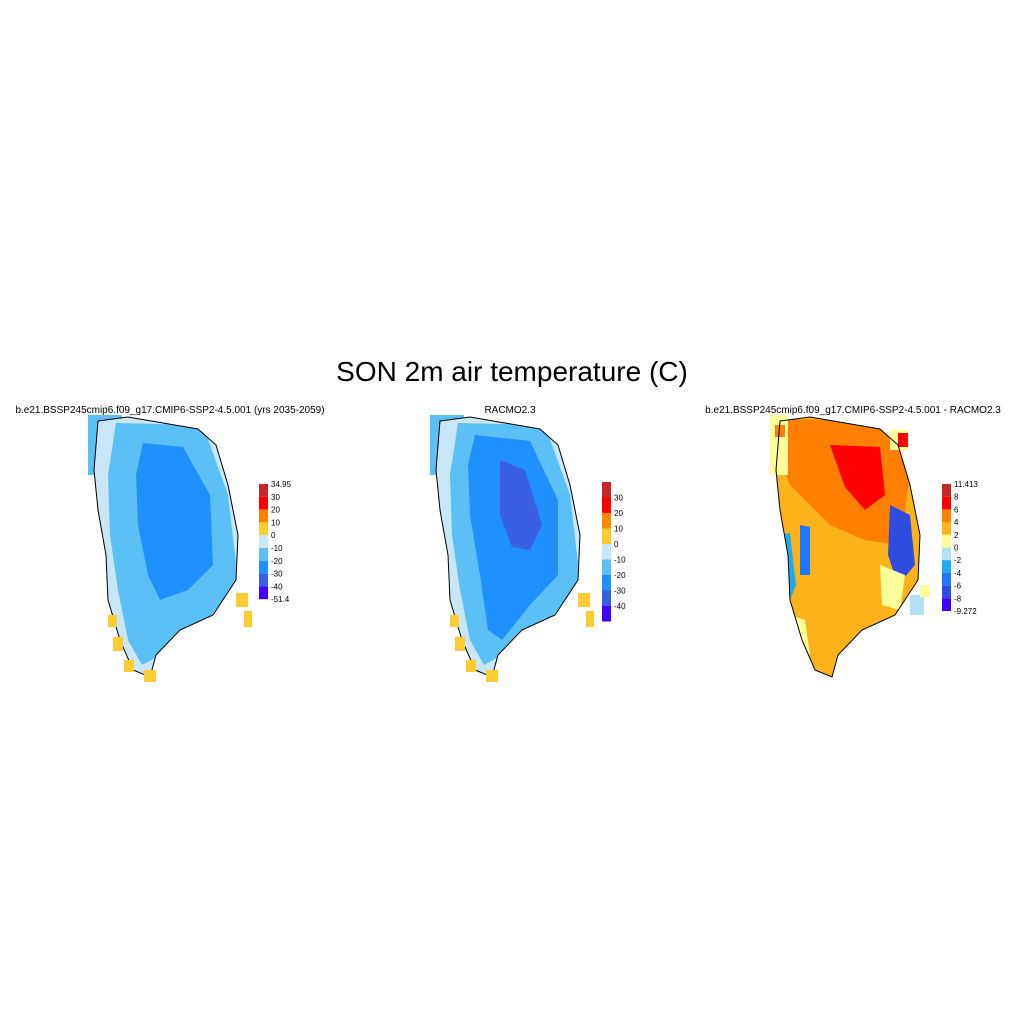 Image resolution: width=1024 pixels, height=1024 pixels. I want to click on panel-3-map, so click(850, 546).